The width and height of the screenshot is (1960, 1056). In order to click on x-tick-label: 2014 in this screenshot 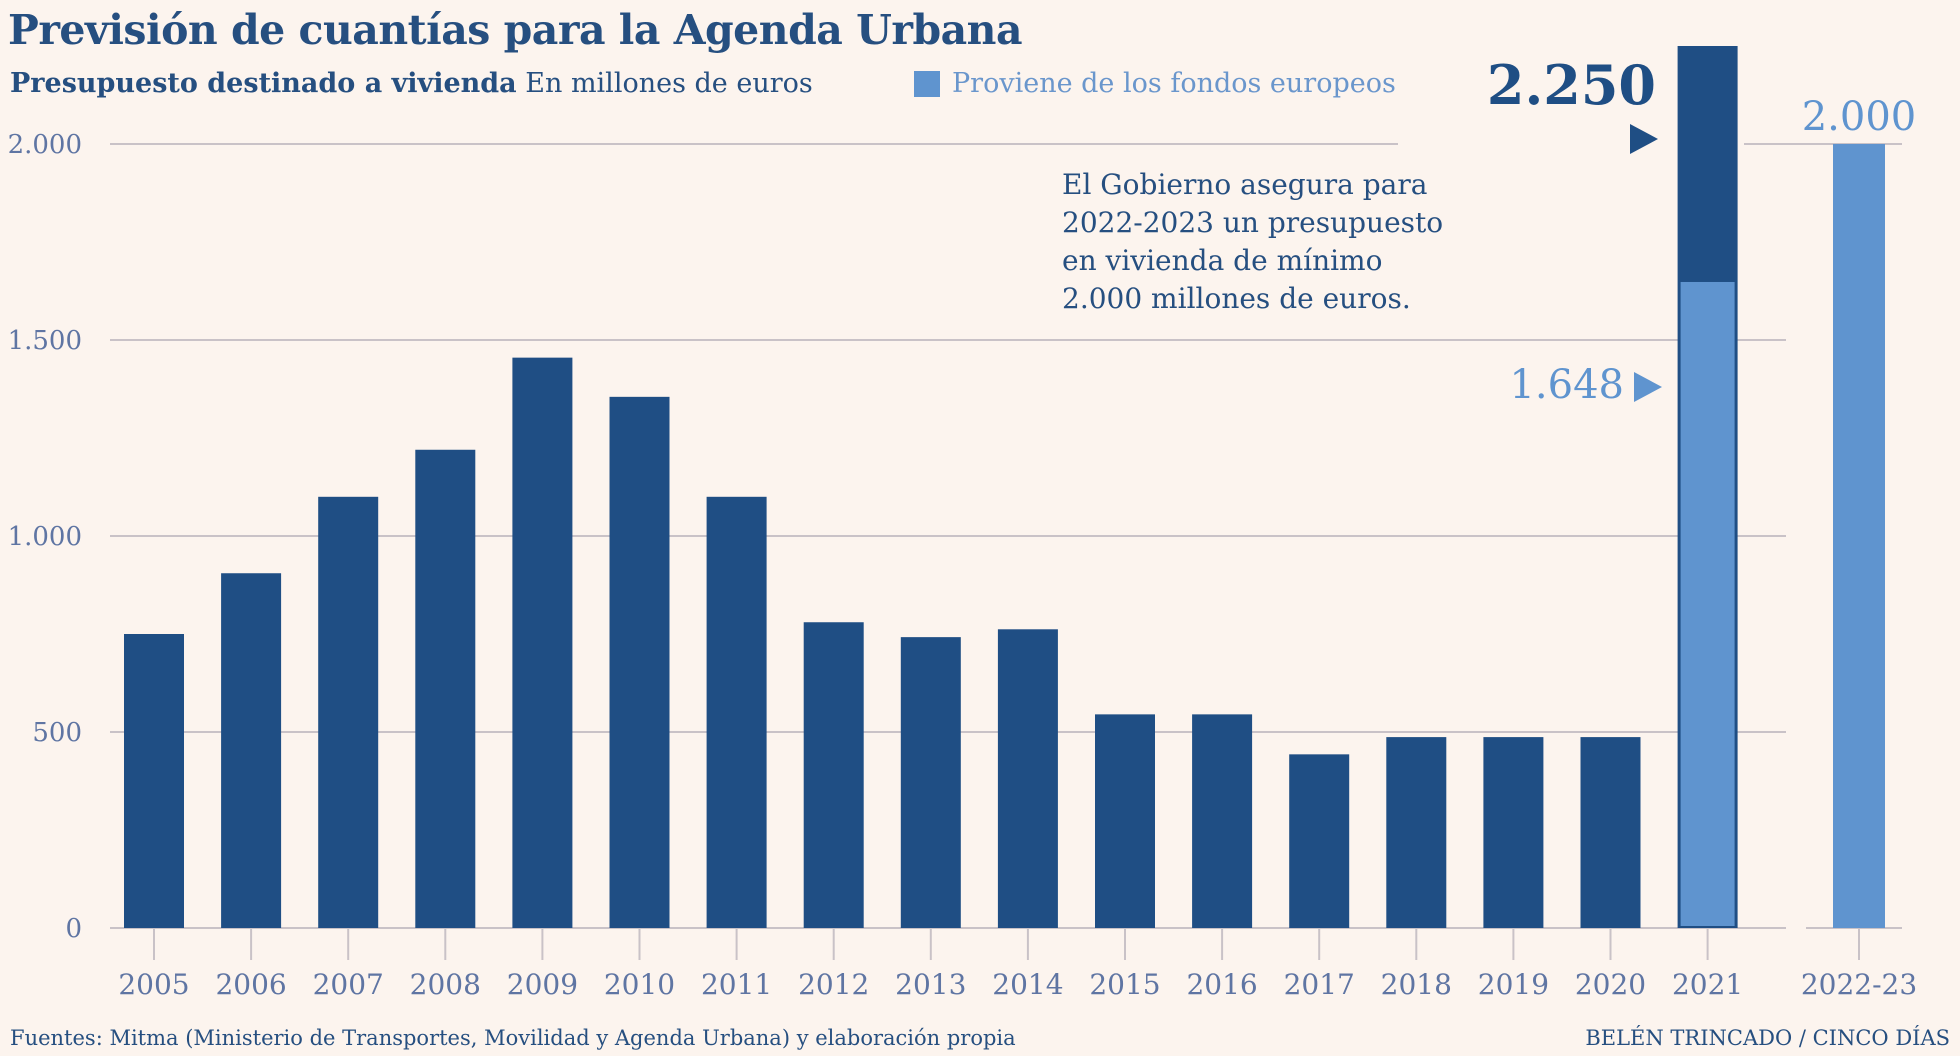, I will do `click(1027, 984)`.